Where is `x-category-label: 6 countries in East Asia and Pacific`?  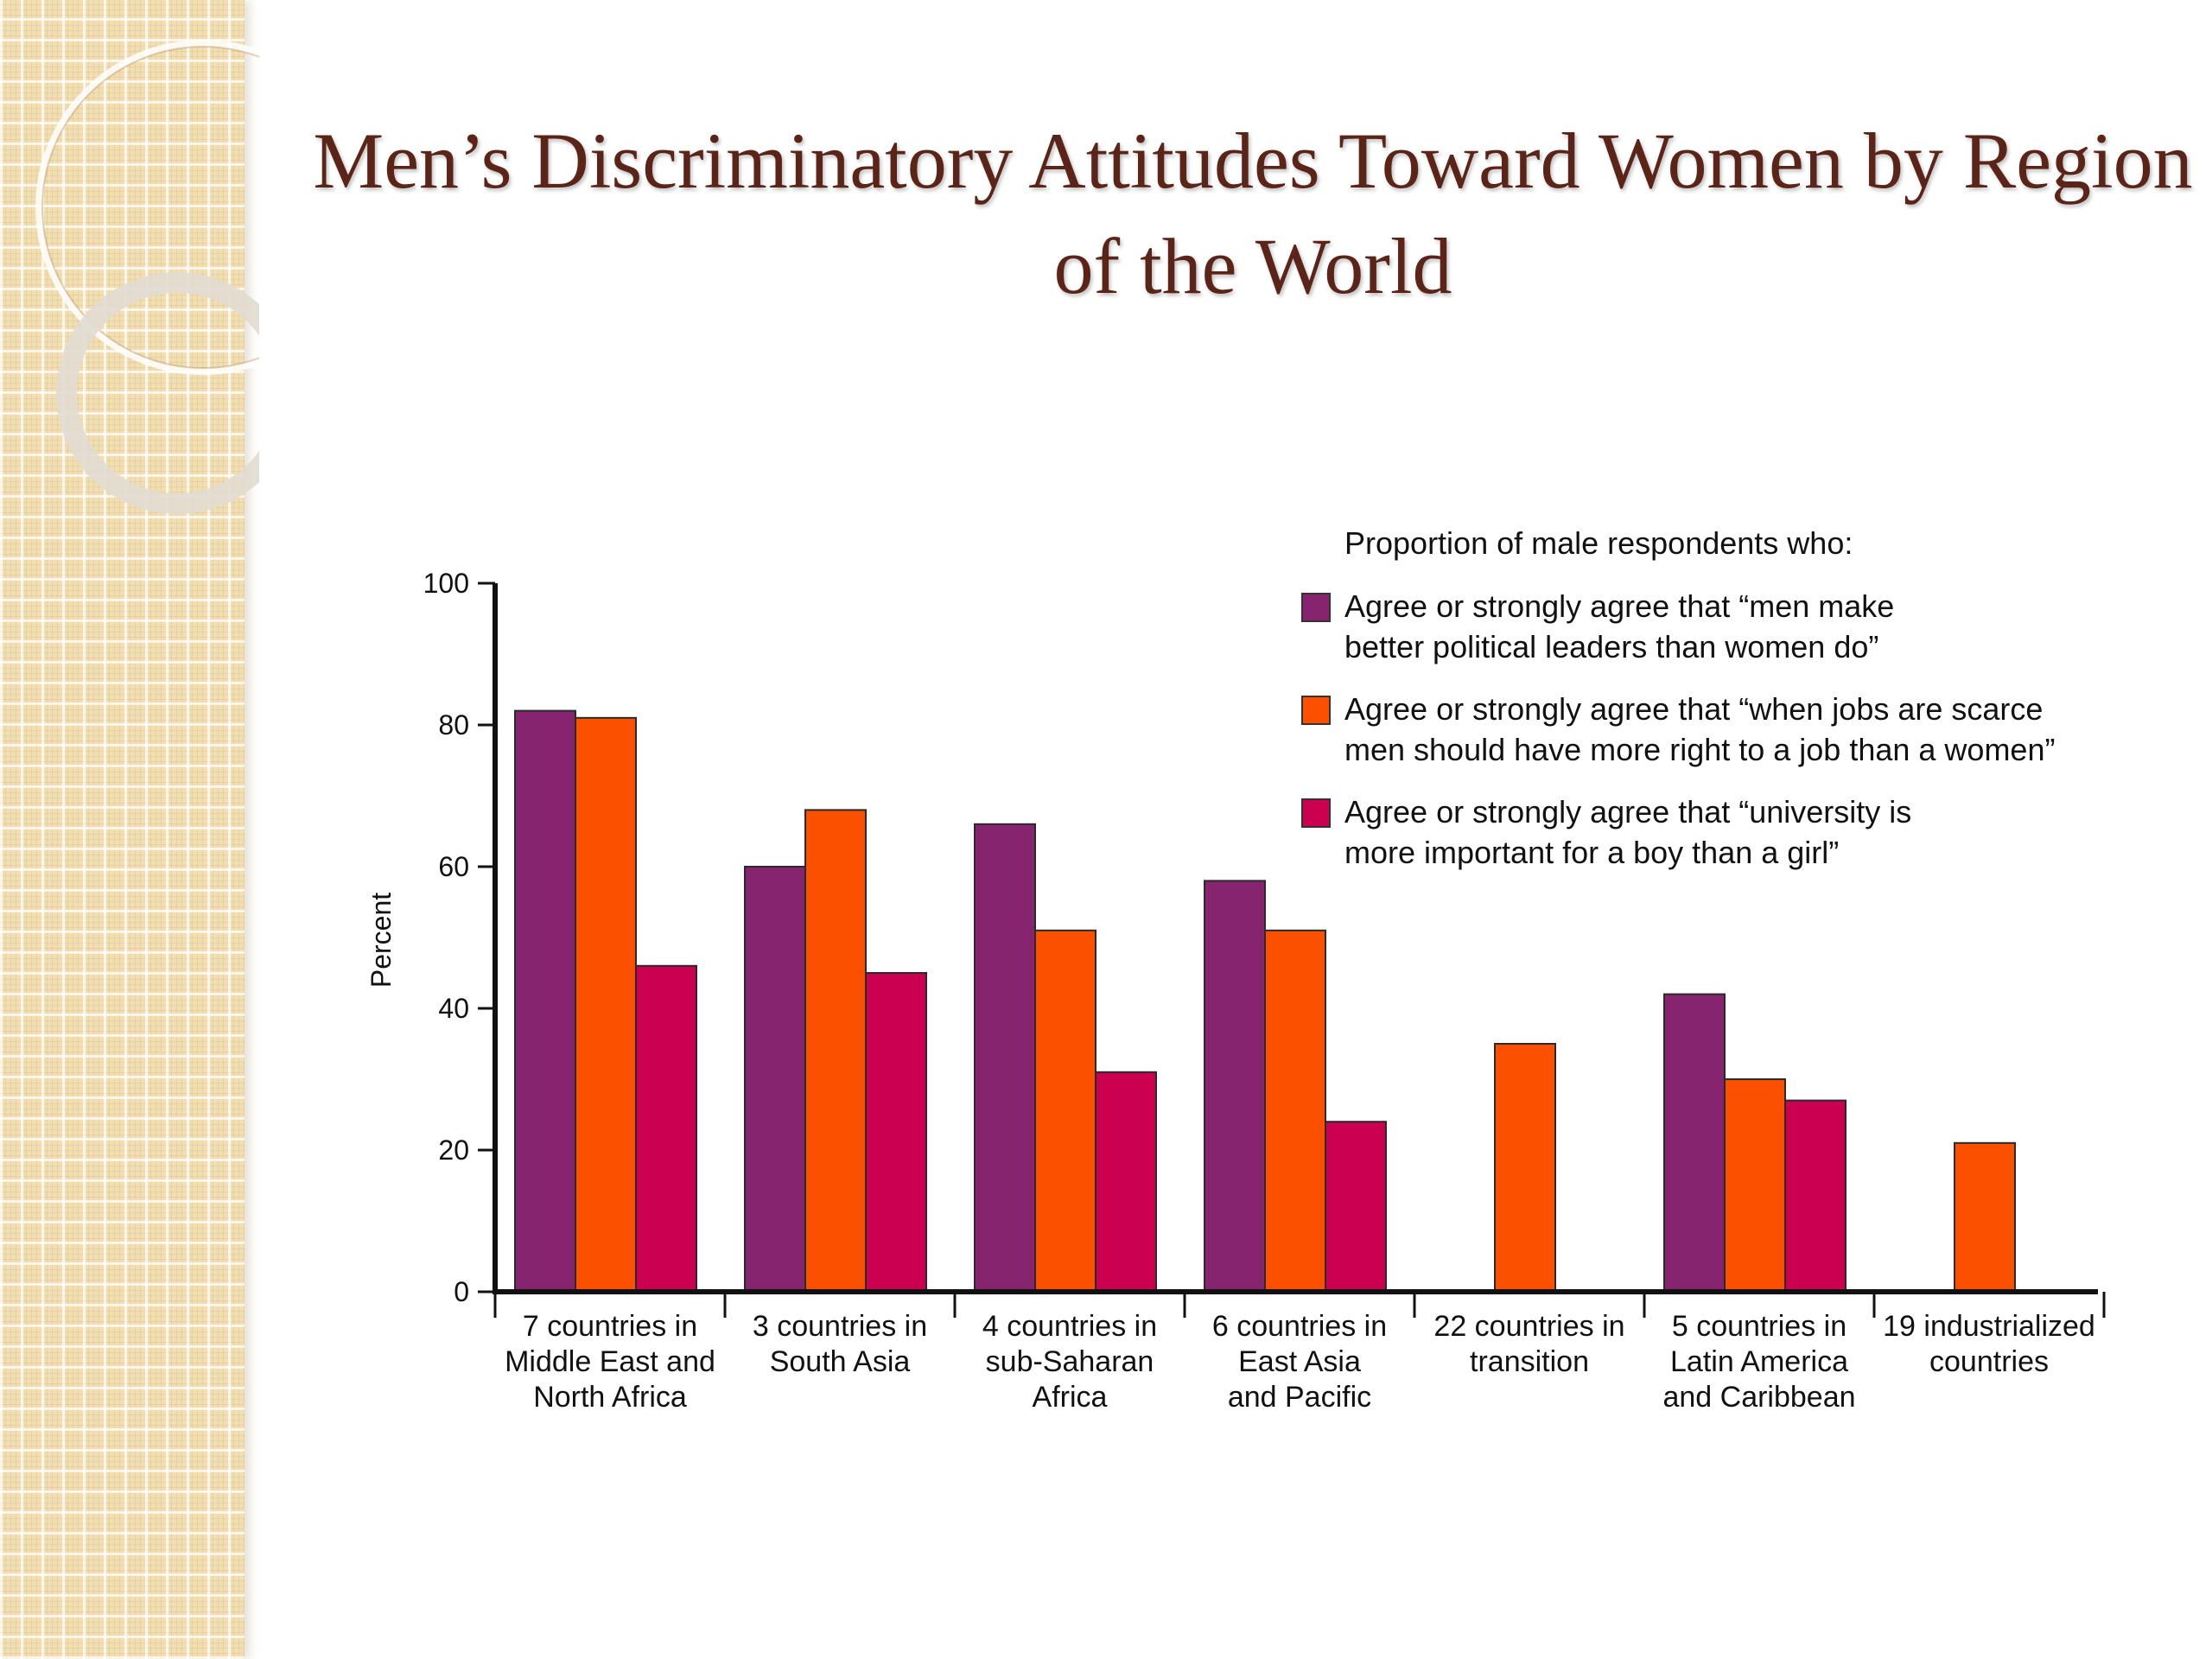 x-category-label: 6 countries in East Asia and Pacific is located at coordinates (1299, 1362).